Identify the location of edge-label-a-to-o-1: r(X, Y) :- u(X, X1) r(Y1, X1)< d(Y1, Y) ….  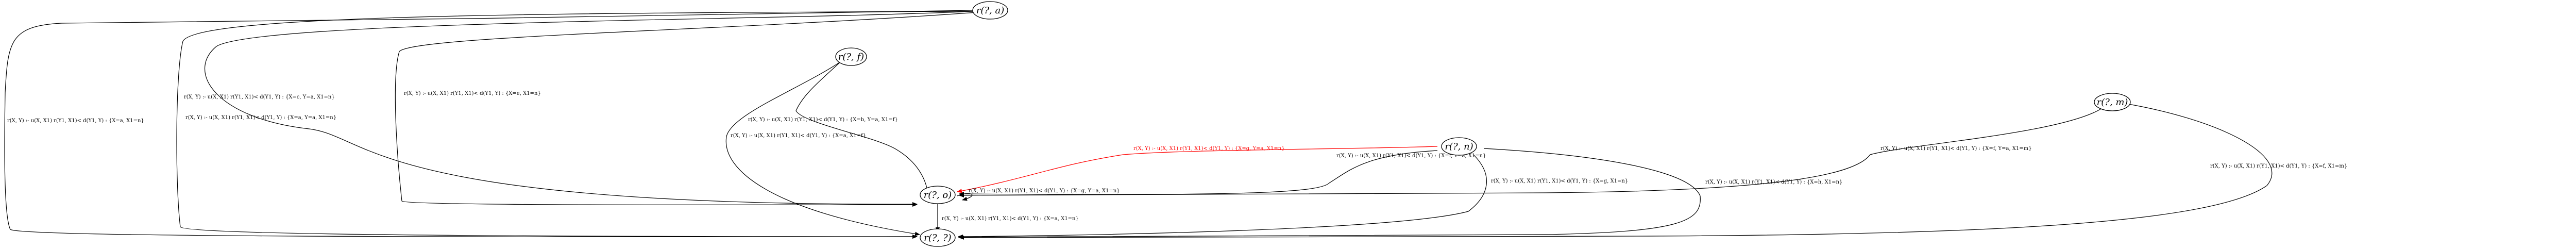
(259, 97).